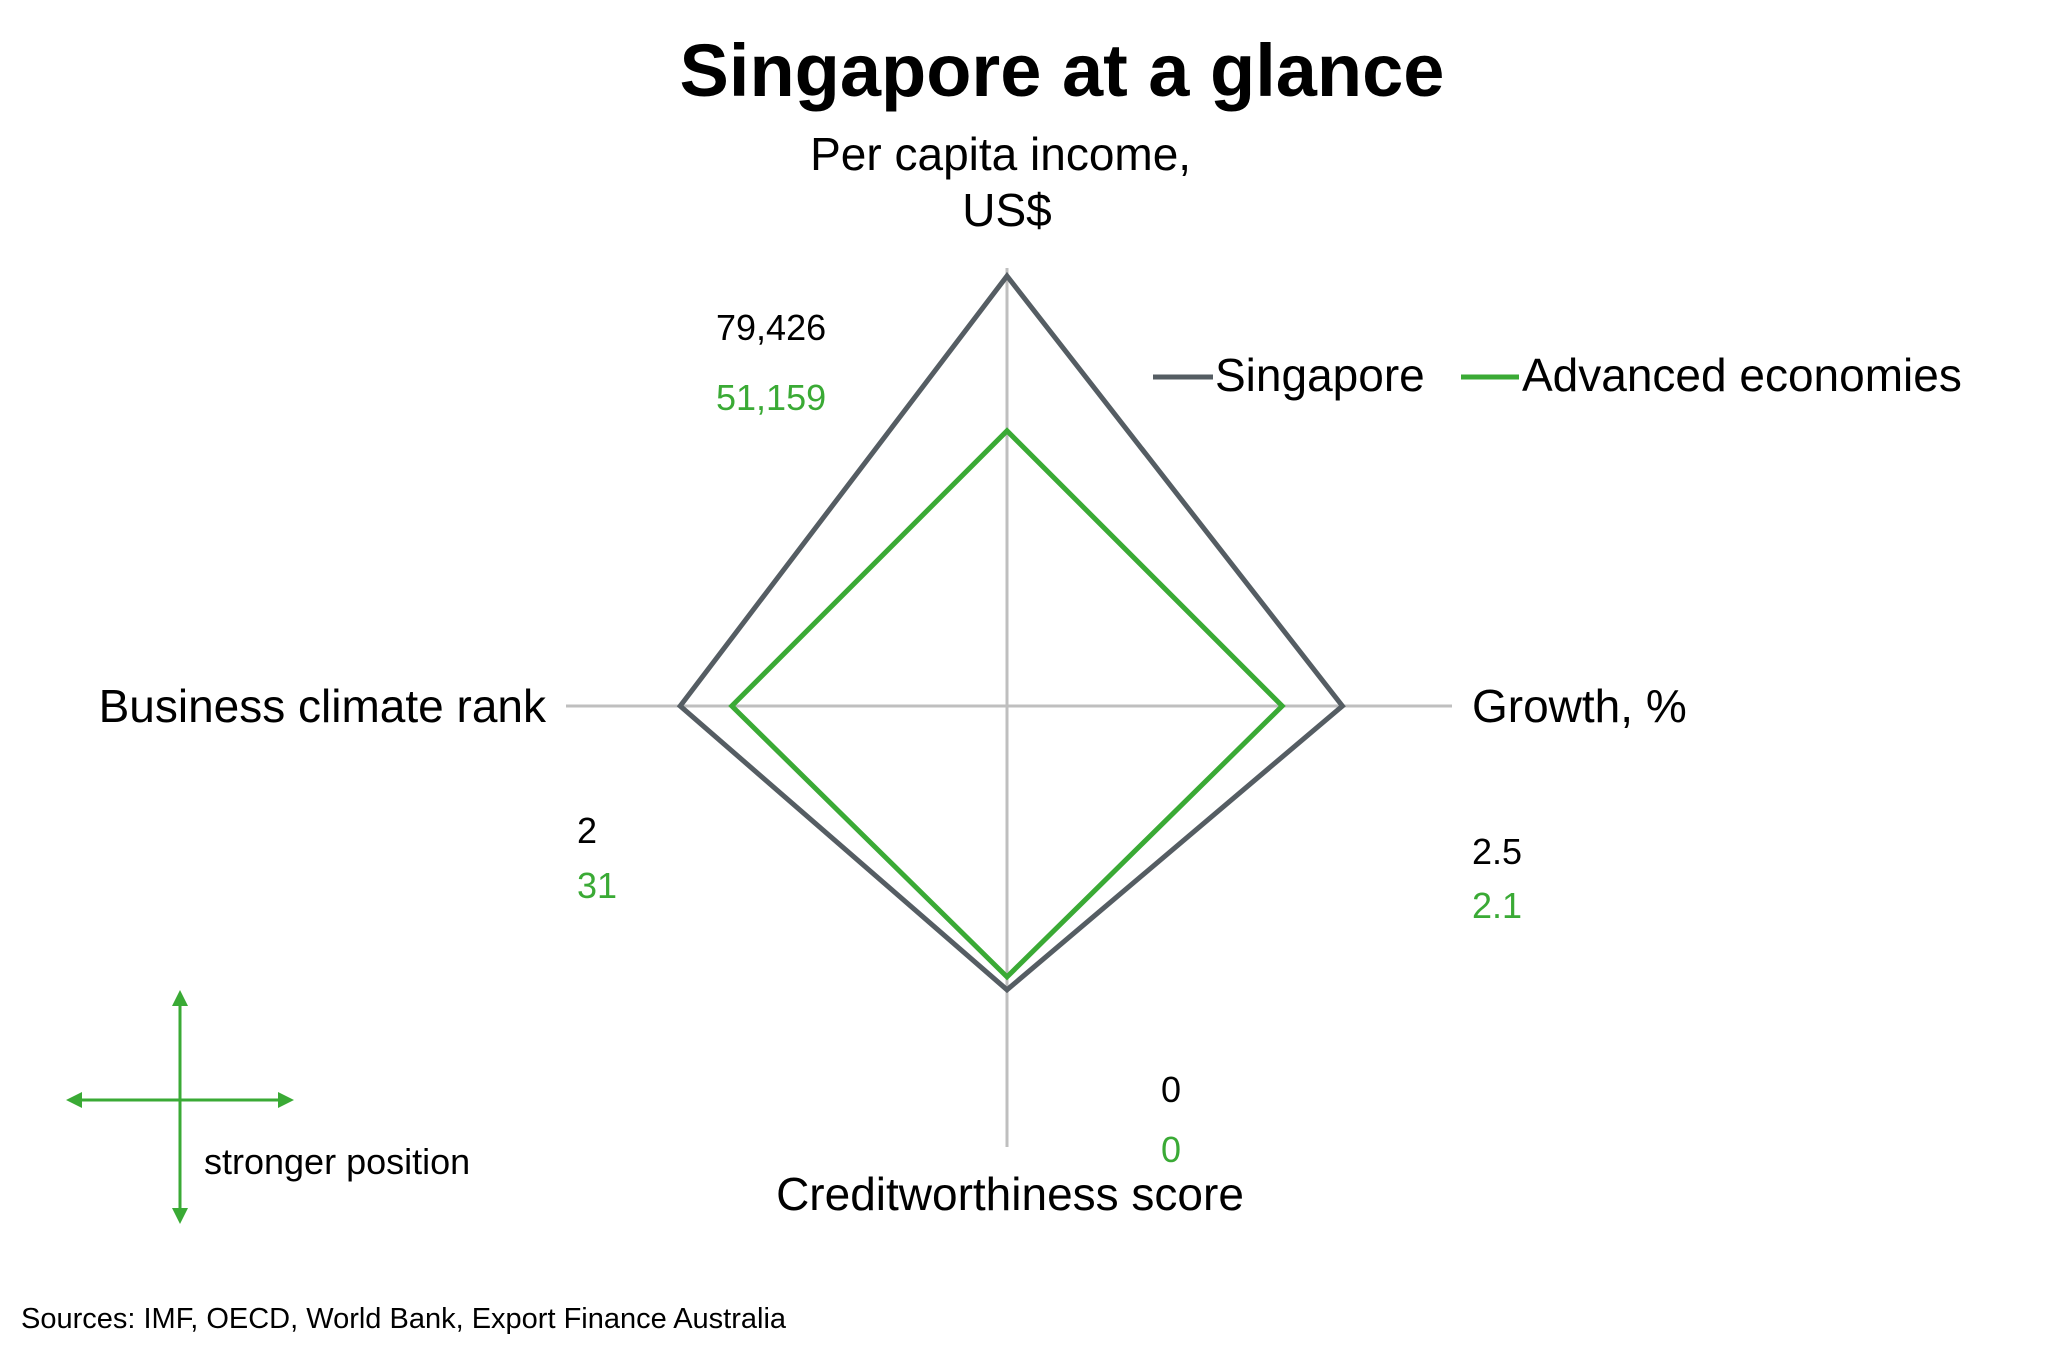 The image size is (2048, 1345). What do you see at coordinates (1062, 70) in the screenshot?
I see `chart-title: Singapore at a glance` at bounding box center [1062, 70].